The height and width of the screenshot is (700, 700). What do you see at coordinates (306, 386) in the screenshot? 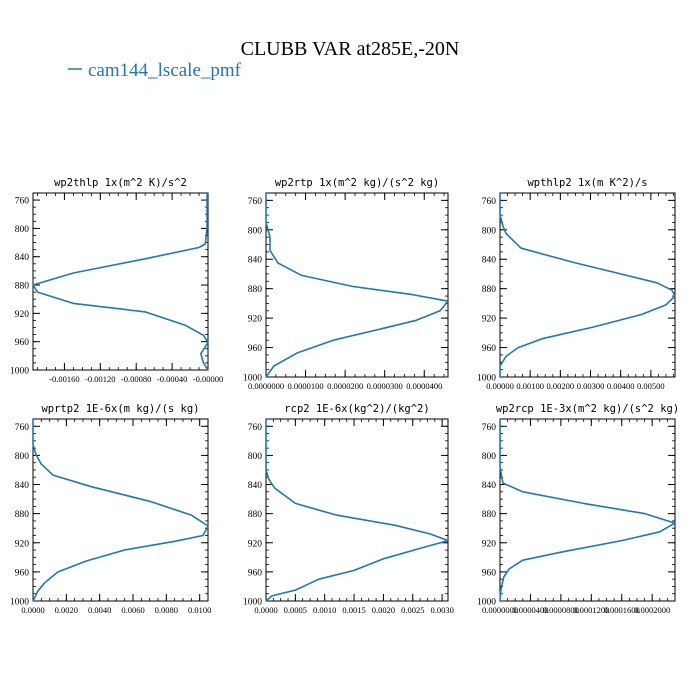
I see `x-tick-label: 0.0000100` at bounding box center [306, 386].